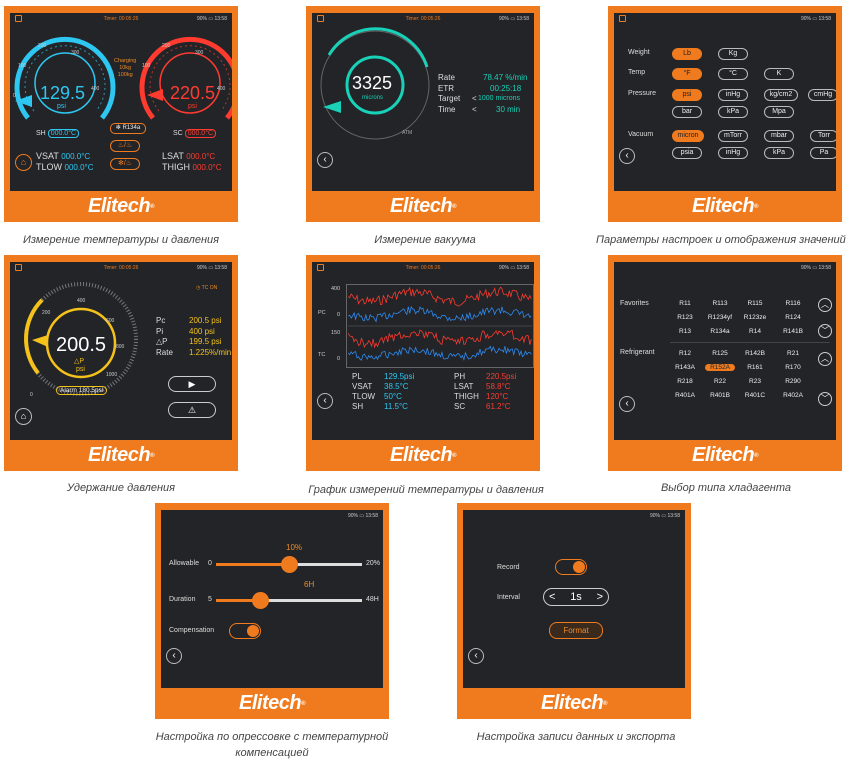 The height and width of the screenshot is (768, 850). What do you see at coordinates (373, 98) in the screenshot?
I see `vacuum-unit: microns` at bounding box center [373, 98].